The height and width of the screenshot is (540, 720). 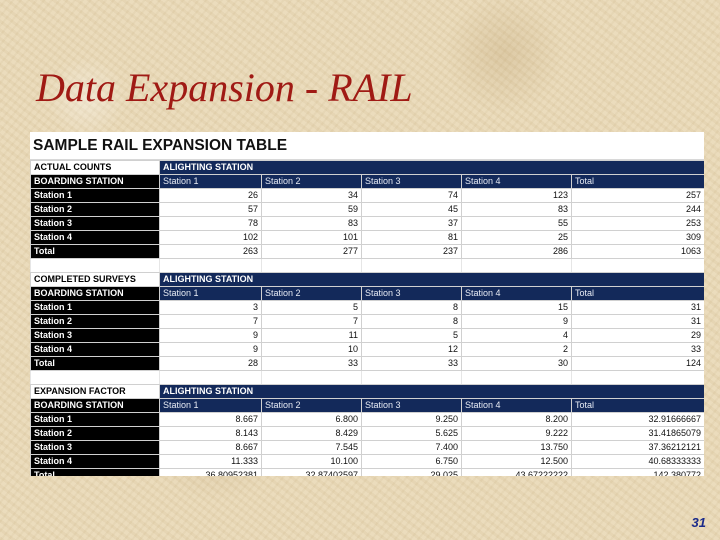 I want to click on section-gap-row, so click(x=367, y=265).